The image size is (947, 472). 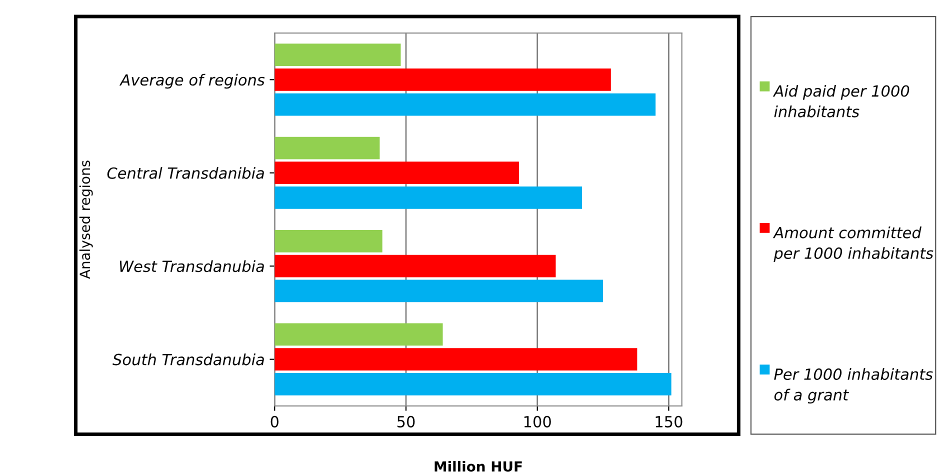 I want to click on x-tick-label: 50, so click(x=406, y=422).